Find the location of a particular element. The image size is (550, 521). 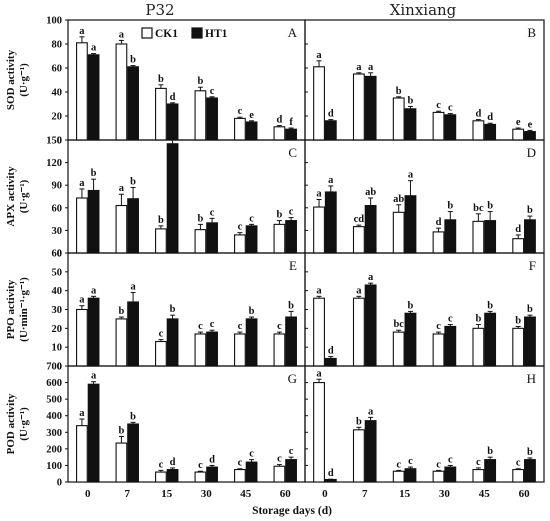

x-tick-label: 7 is located at coordinates (128, 494).